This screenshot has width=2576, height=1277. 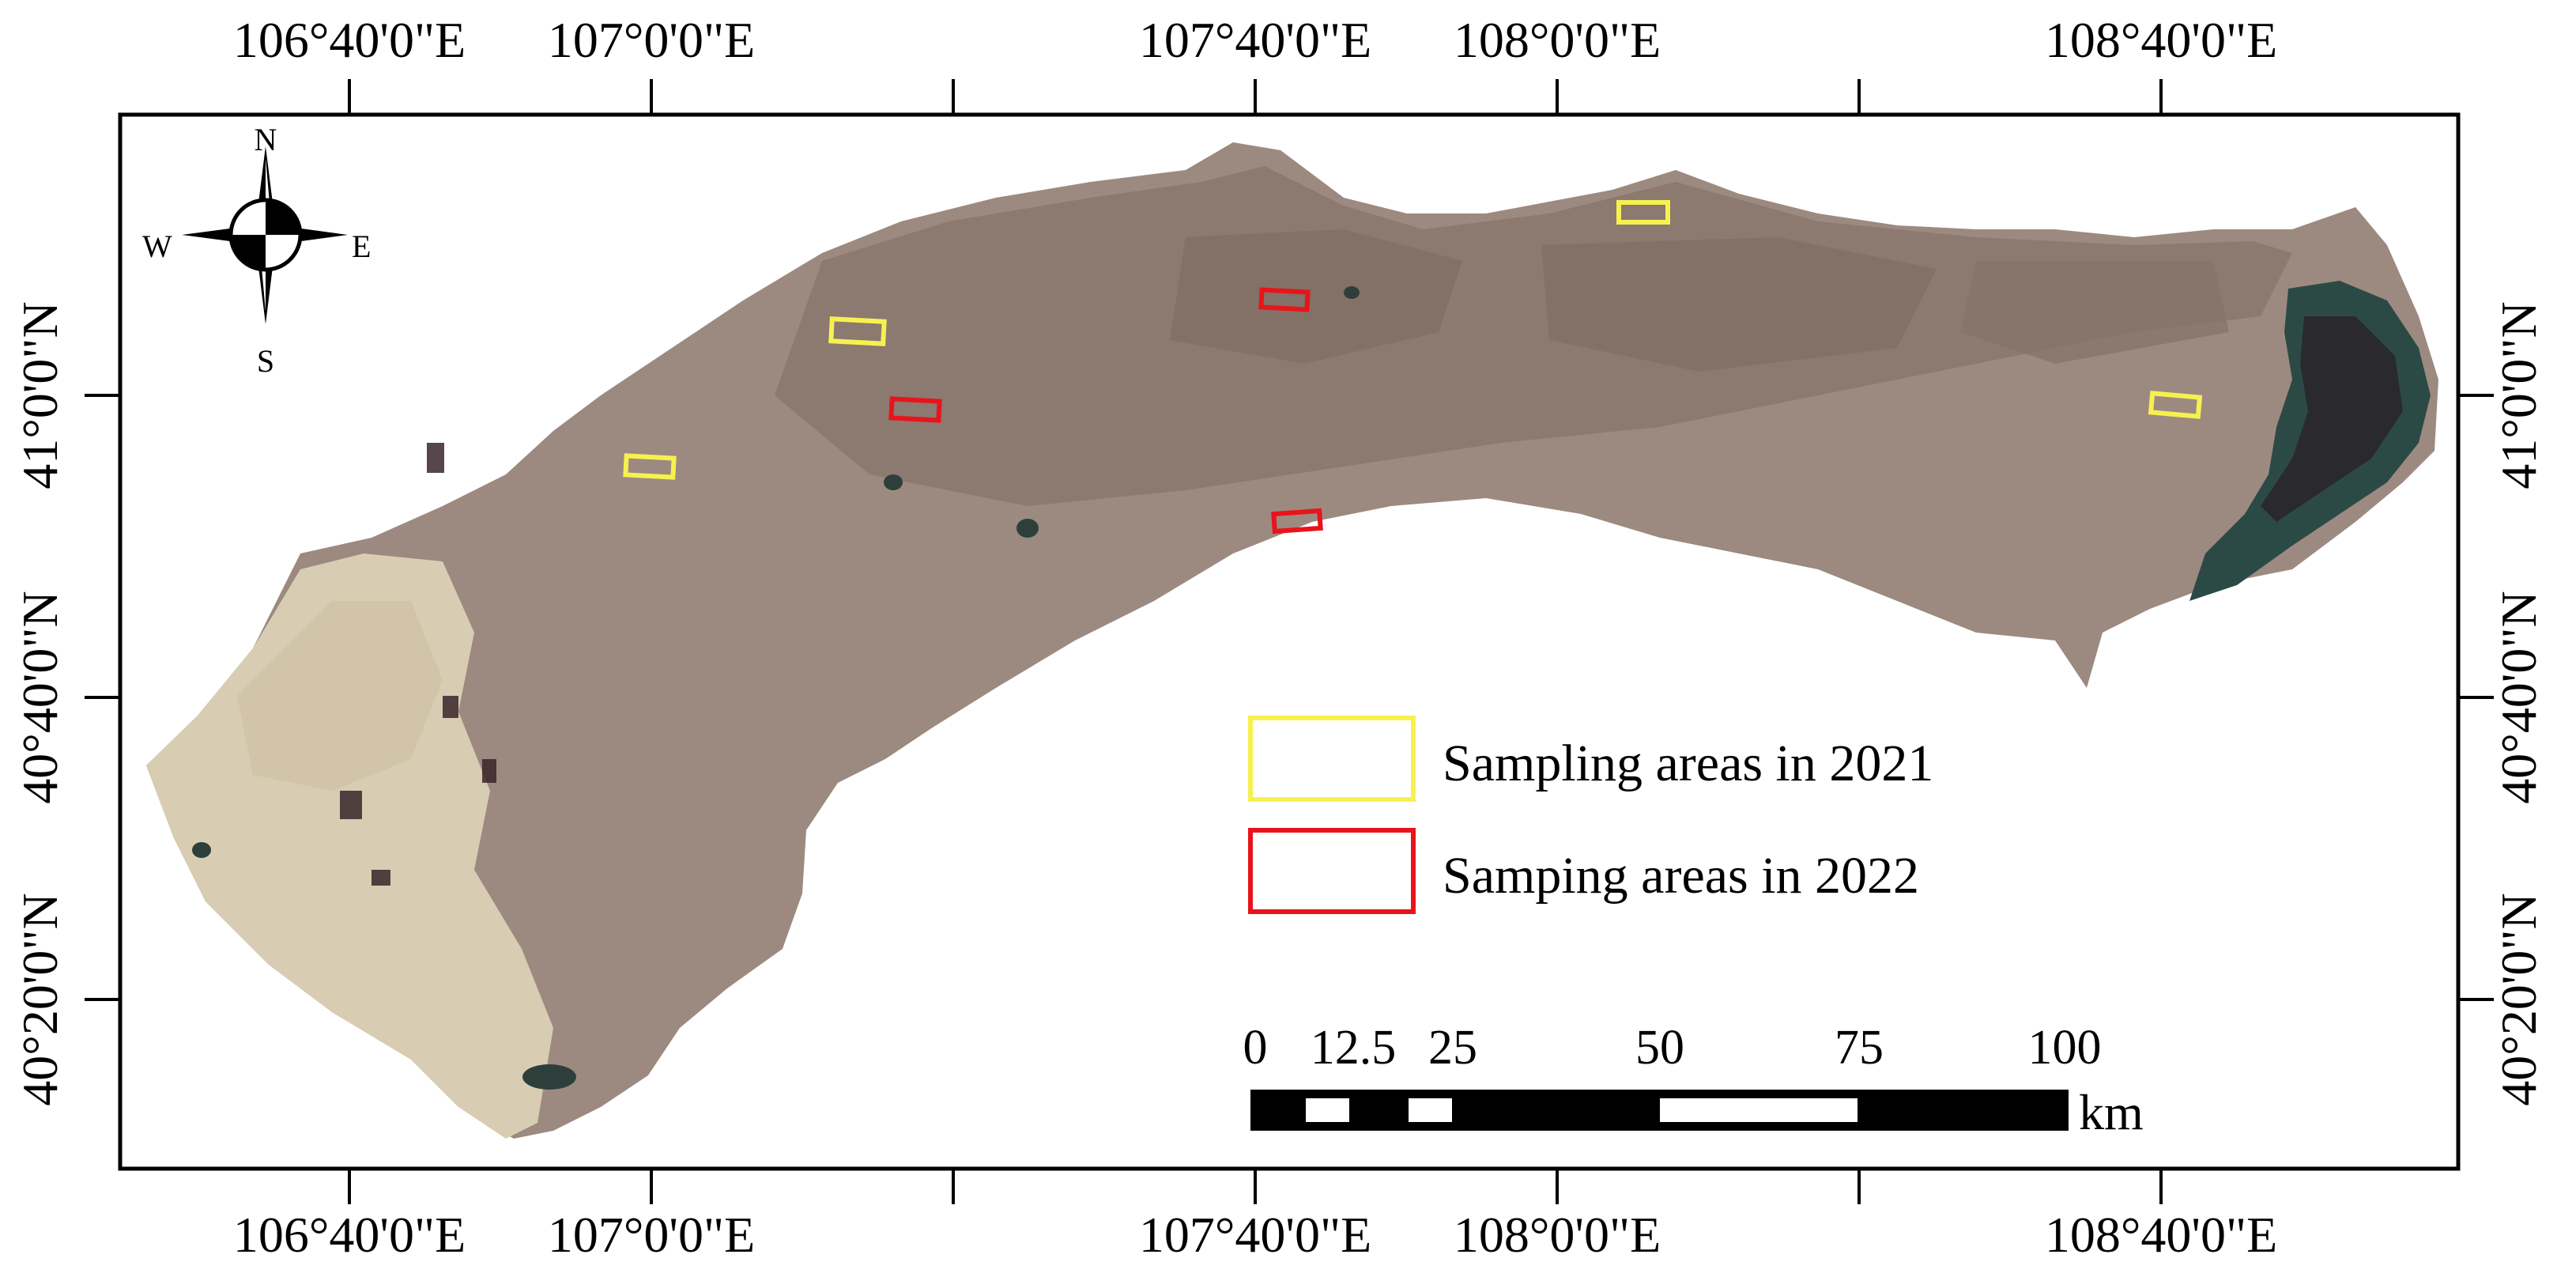 I want to click on legend-label-2021: Sampling areas in 2021, so click(x=1688, y=763).